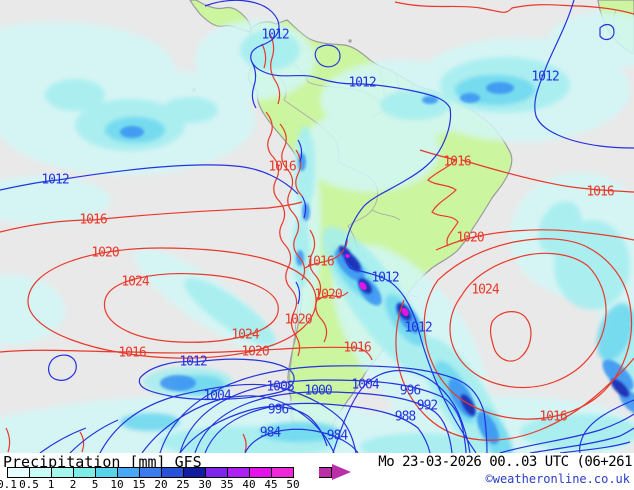 This screenshot has height=490, width=634. Describe the element at coordinates (280, 387) in the screenshot. I see `isobar-label-1008: 1008` at that location.